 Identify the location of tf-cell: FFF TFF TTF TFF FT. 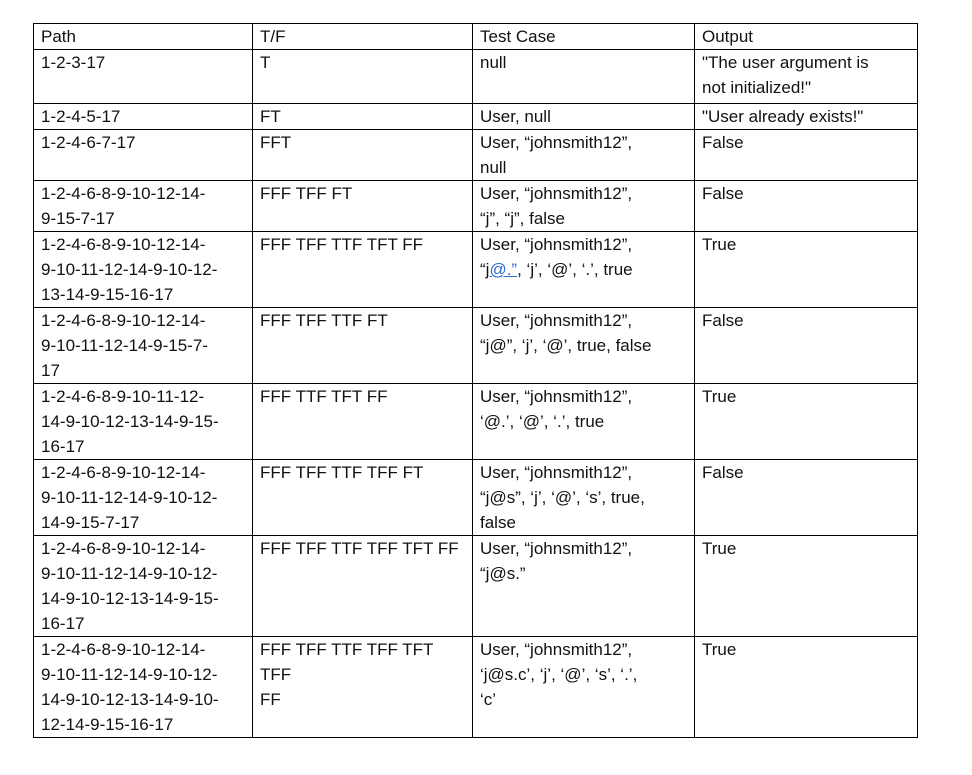
(362, 497).